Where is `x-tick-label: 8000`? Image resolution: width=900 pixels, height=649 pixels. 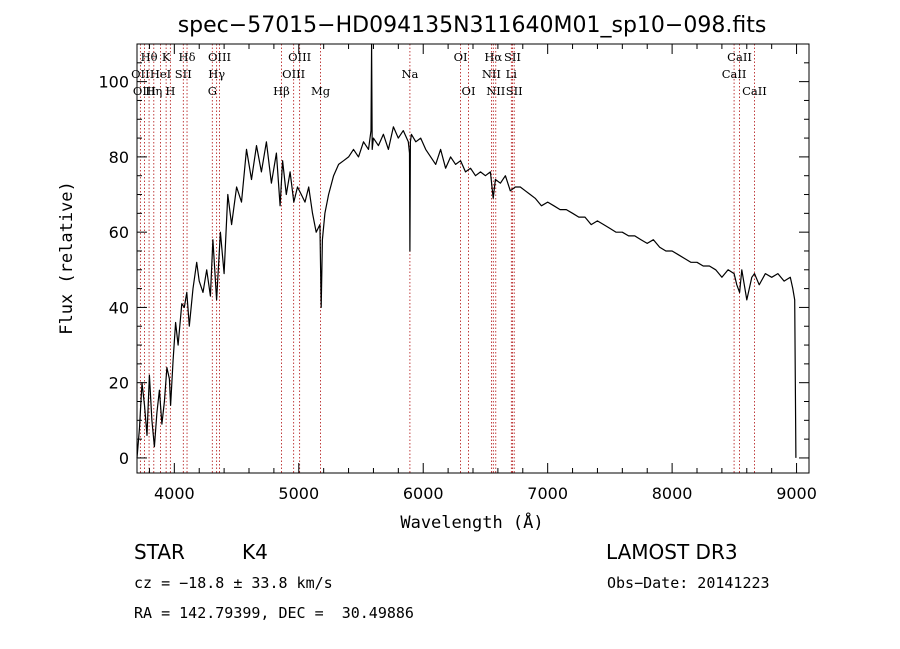
x-tick-label: 8000 is located at coordinates (672, 493).